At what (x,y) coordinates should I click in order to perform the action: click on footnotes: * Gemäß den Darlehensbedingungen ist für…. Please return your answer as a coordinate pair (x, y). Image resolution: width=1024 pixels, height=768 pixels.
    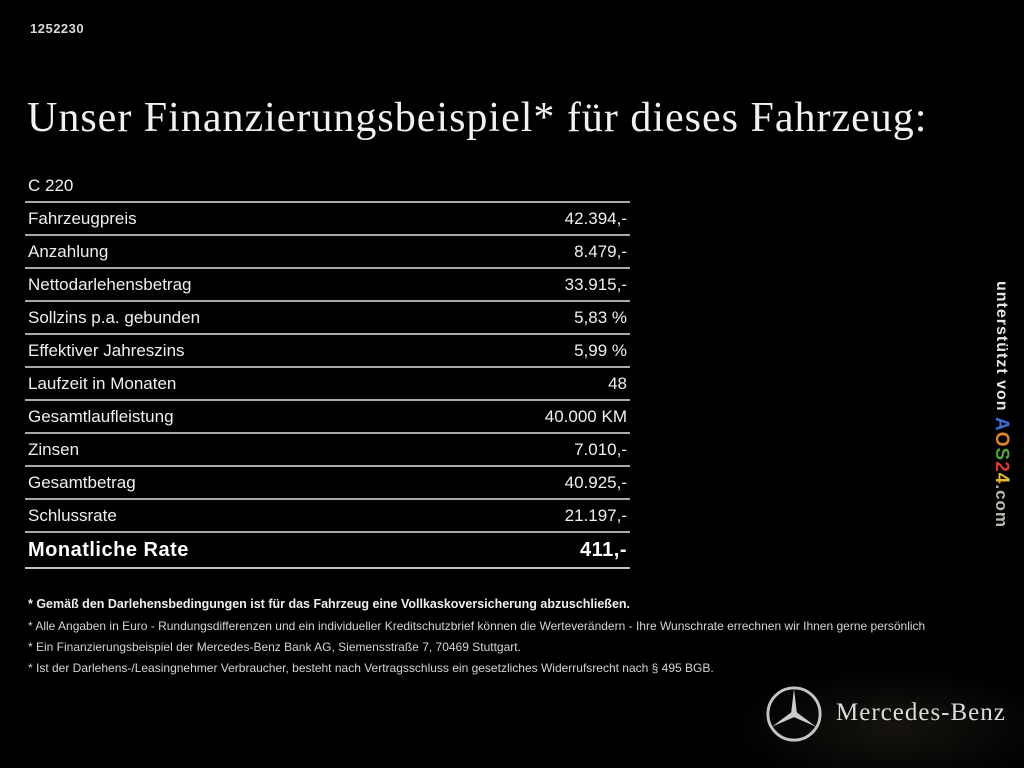
    Looking at the image, I should click on (520, 640).